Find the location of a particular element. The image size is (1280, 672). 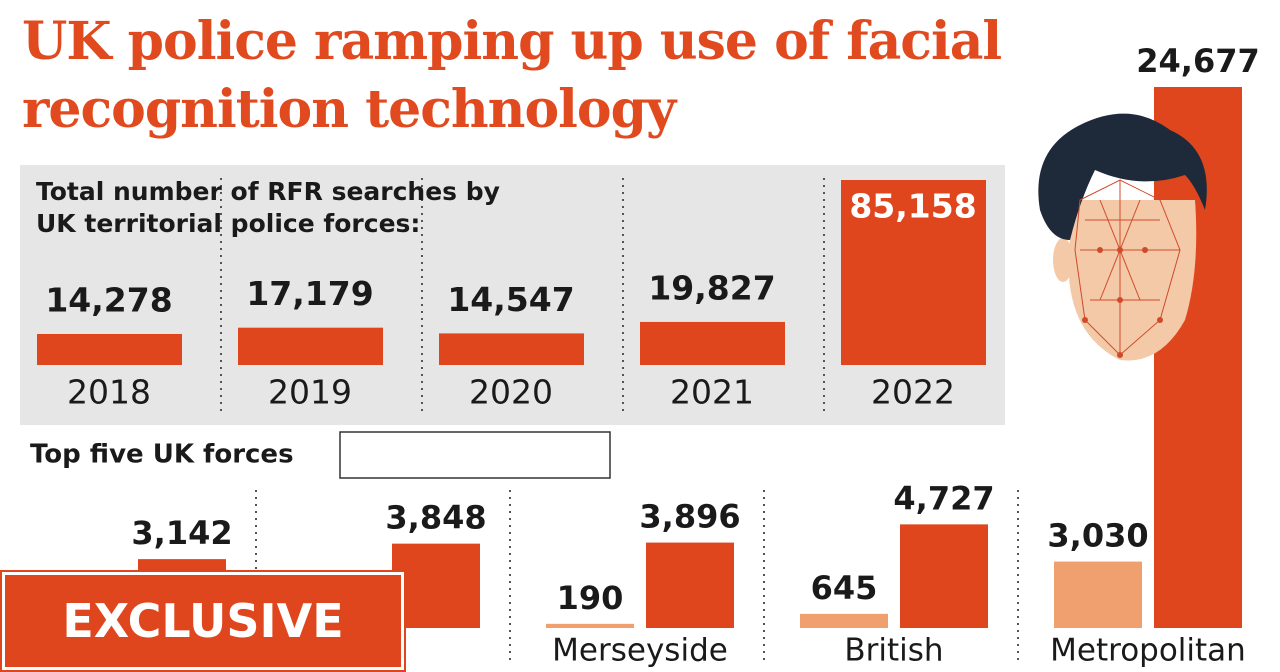

x-tick-label: Metropolitan is located at coordinates (1148, 651).